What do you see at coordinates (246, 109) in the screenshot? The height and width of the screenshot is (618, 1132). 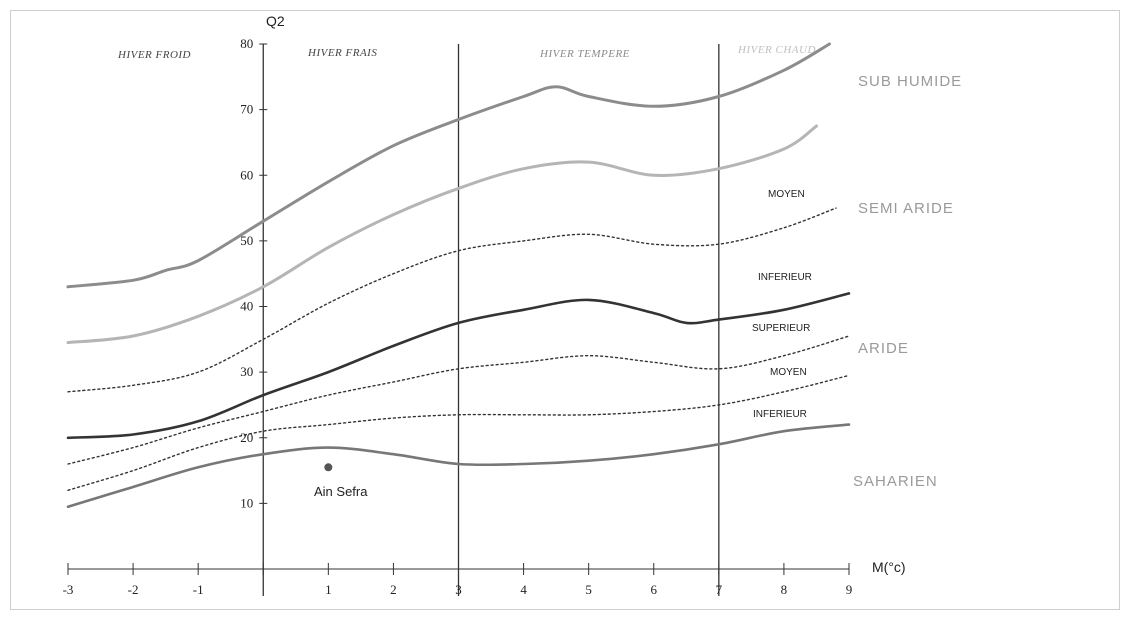 I see `y-tick-label: 70` at bounding box center [246, 109].